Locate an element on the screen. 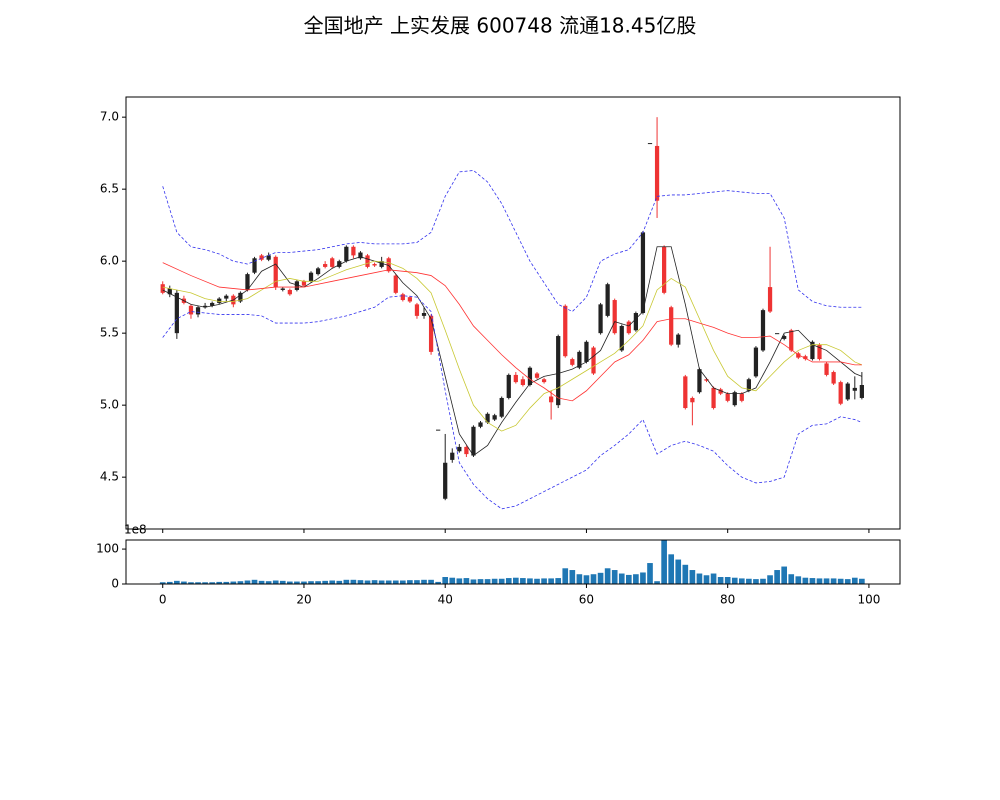  x-tick-label: 80 is located at coordinates (727, 600).